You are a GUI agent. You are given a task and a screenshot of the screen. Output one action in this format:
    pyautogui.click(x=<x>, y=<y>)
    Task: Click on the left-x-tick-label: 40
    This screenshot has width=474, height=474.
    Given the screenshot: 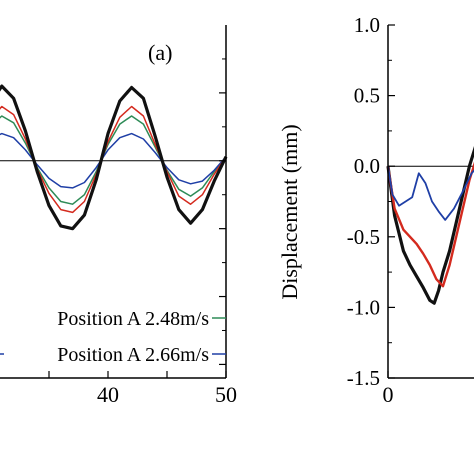 What is the action you would take?
    pyautogui.click(x=108, y=394)
    